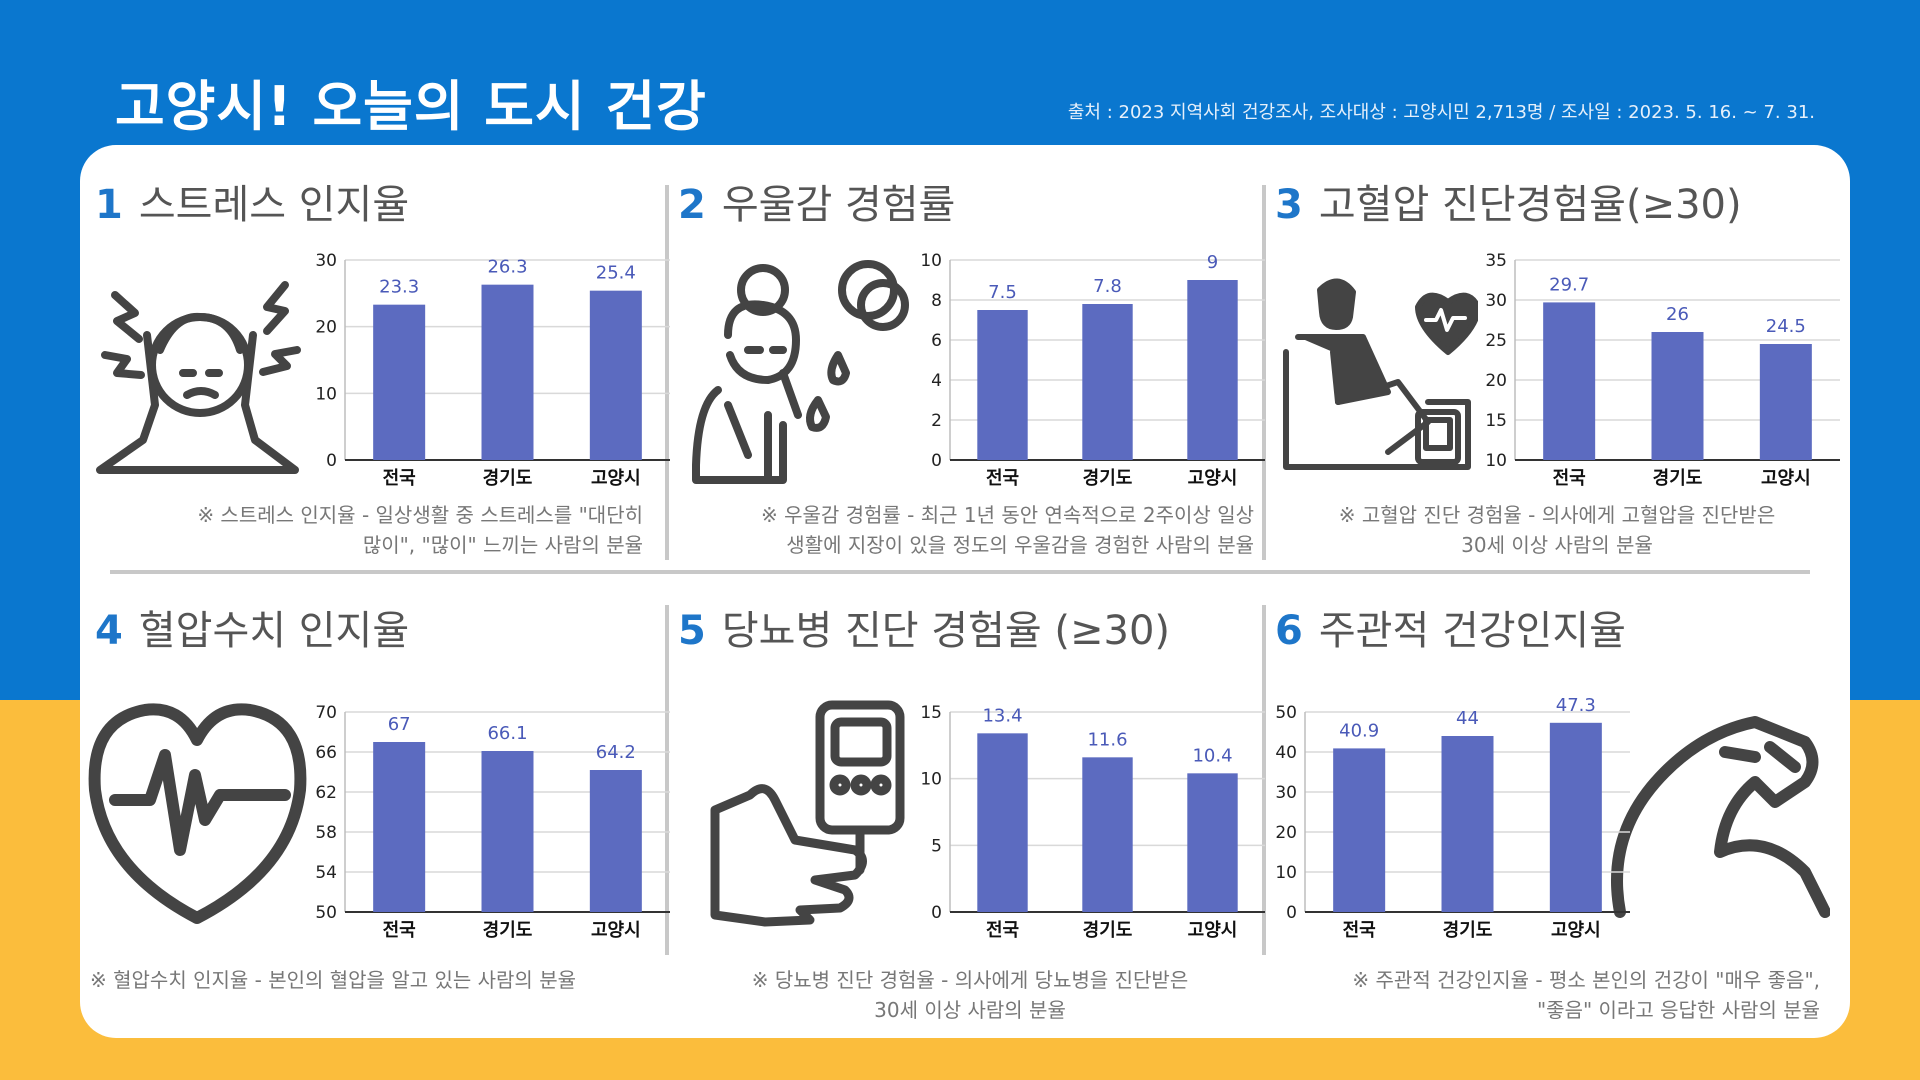  What do you see at coordinates (936, 341) in the screenshot?
I see `y-tick-label: 6` at bounding box center [936, 341].